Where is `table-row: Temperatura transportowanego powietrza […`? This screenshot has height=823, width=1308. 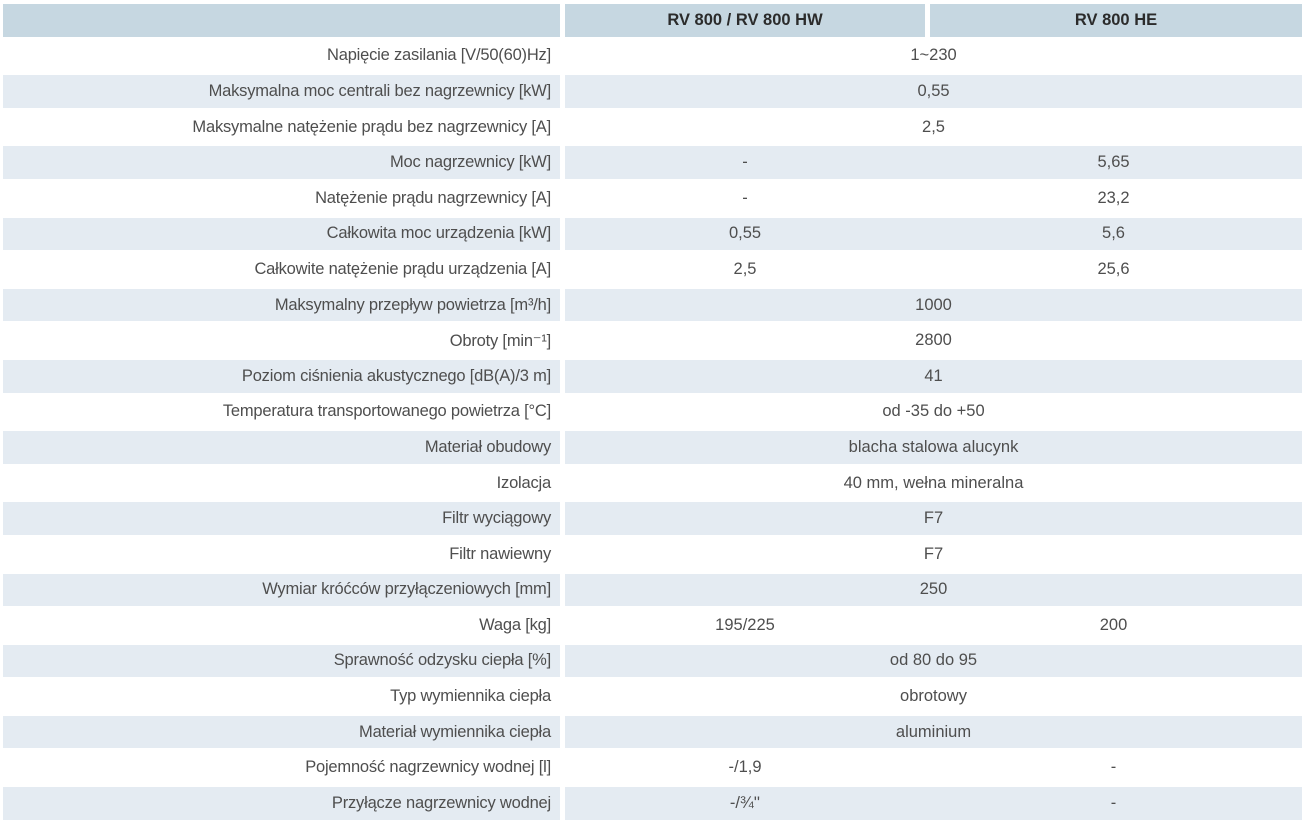 table-row: Temperatura transportowanego powietrza [… is located at coordinates (652, 412).